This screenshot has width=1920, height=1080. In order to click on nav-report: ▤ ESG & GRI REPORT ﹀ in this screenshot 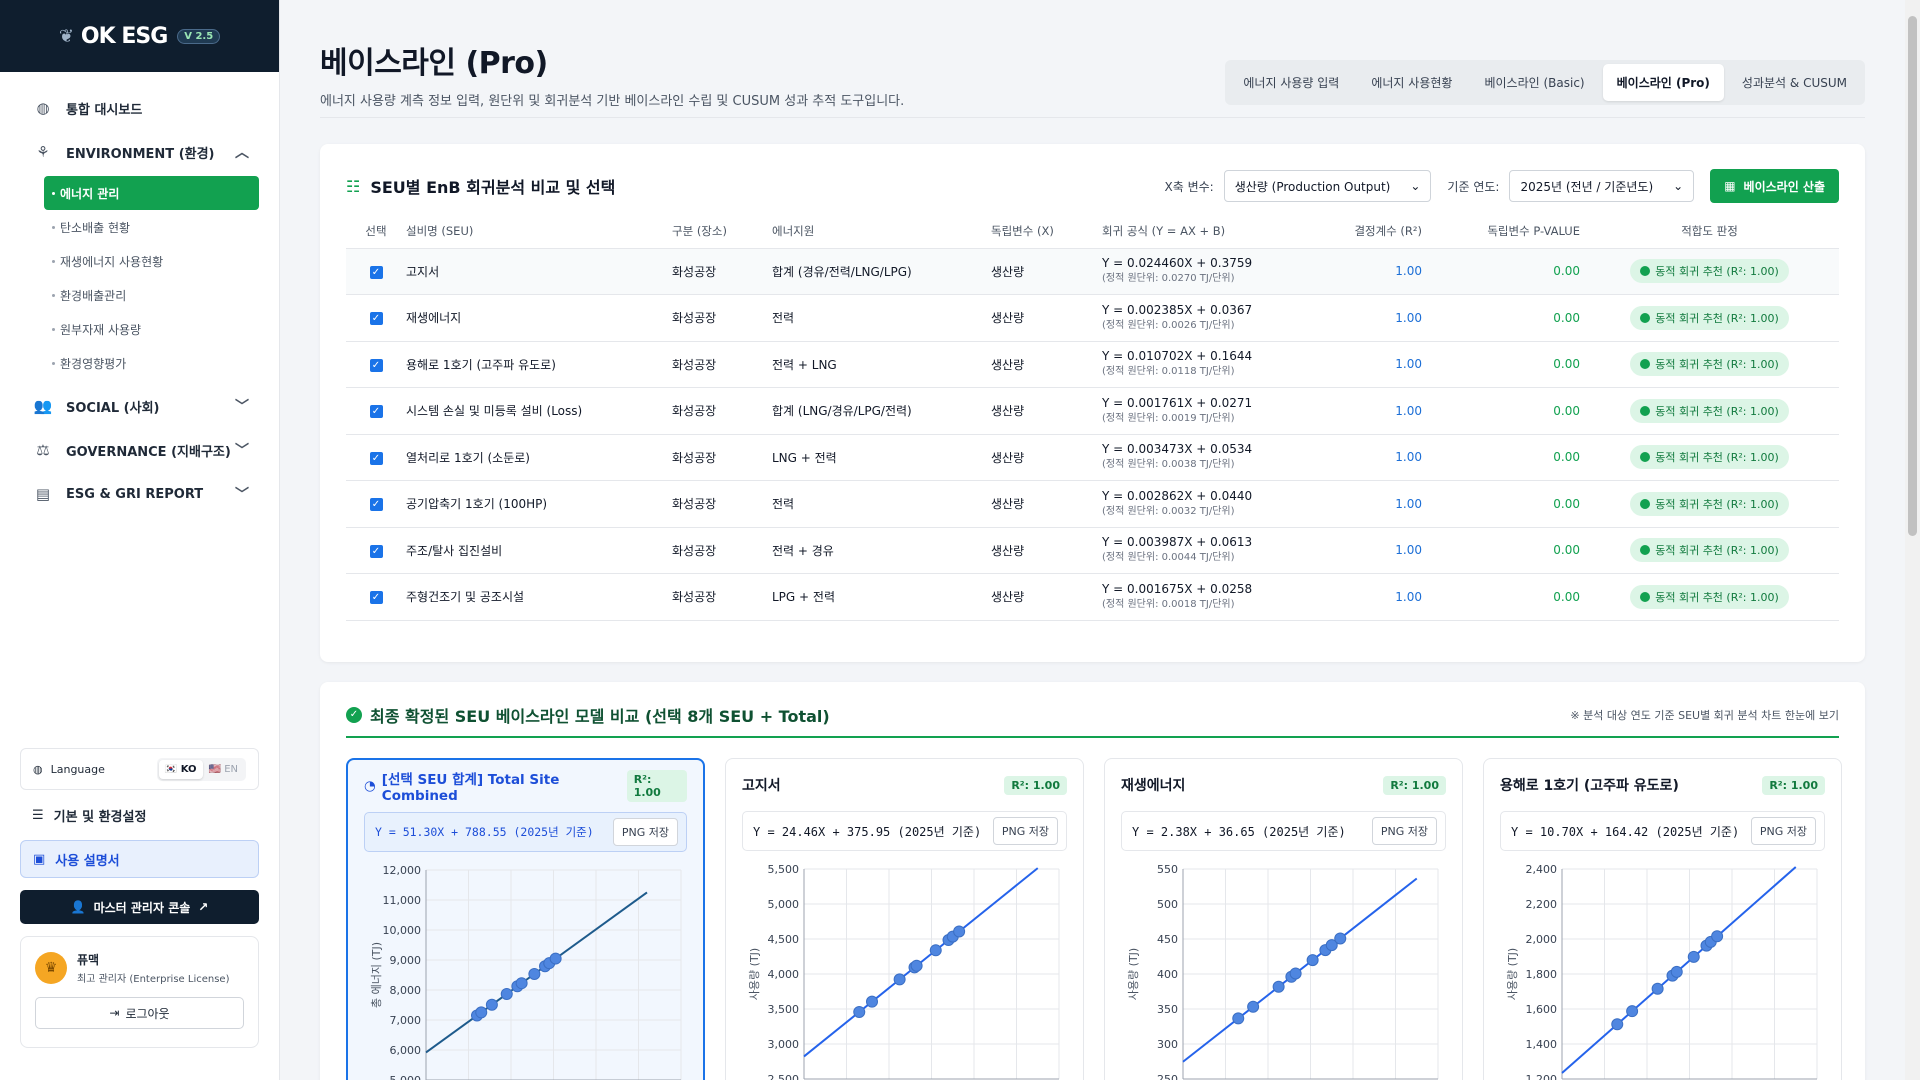, I will do `click(139, 494)`.